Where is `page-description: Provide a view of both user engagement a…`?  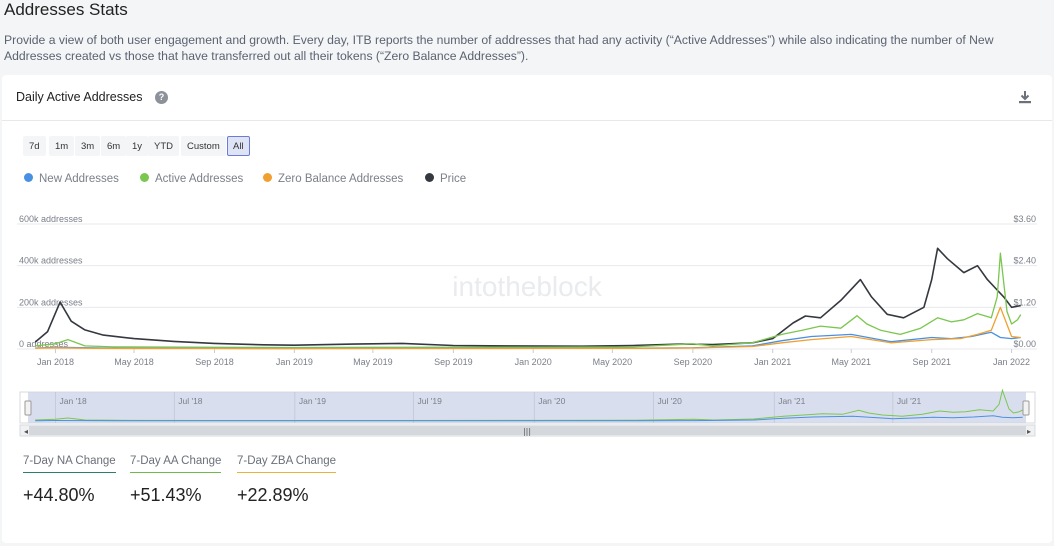
page-description: Provide a view of both user engagement a… is located at coordinates (499, 48).